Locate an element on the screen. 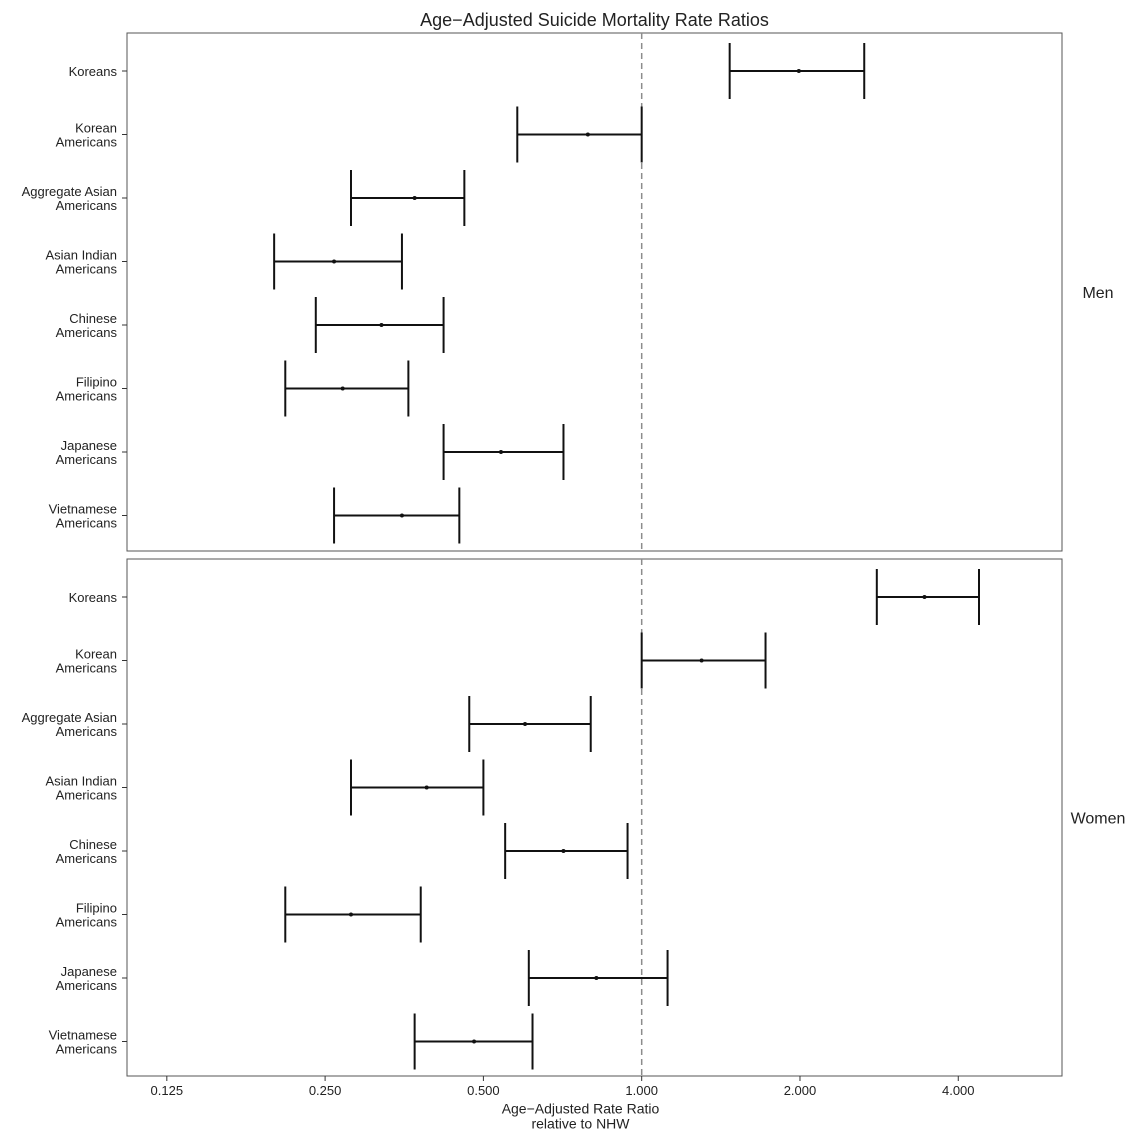 This screenshot has width=1129, height=1142. category-label-men-6: Japanese Americans is located at coordinates (87, 452).